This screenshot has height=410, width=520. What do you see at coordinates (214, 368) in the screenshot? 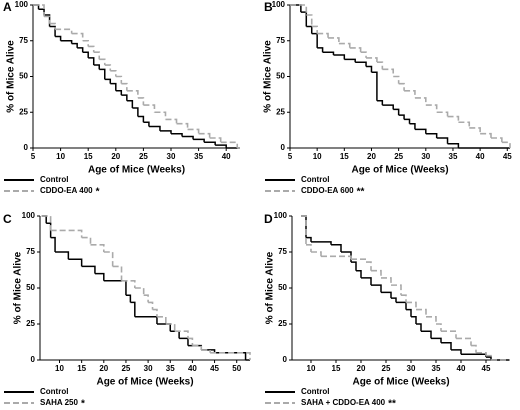
I see `x-tick-label: 45` at bounding box center [214, 368].